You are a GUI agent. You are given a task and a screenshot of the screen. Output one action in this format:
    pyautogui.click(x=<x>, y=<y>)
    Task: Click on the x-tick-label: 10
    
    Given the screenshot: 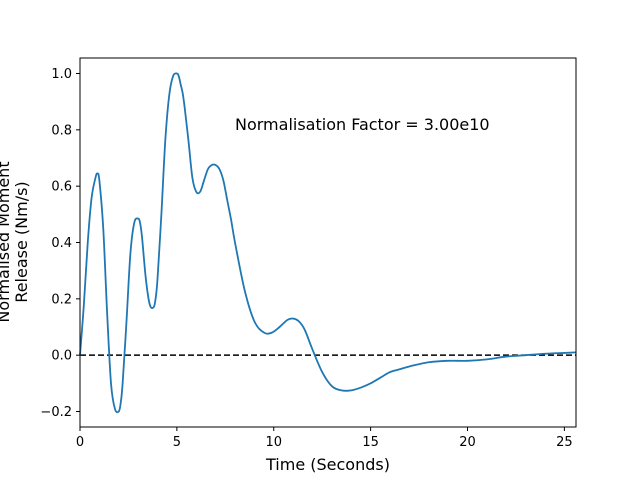 What is the action you would take?
    pyautogui.click(x=273, y=442)
    